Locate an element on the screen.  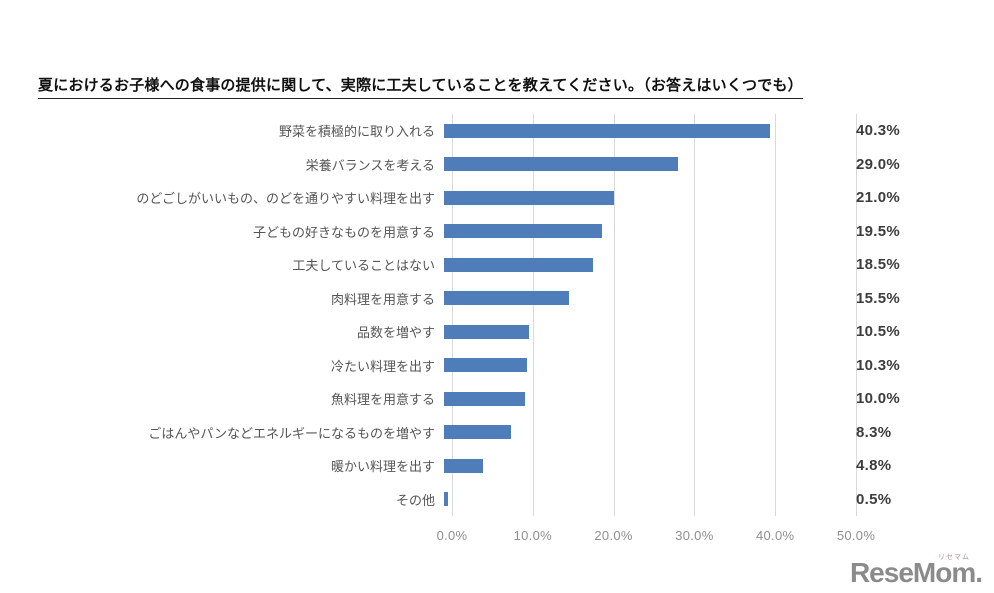
x-tick-label: 10.0% is located at coordinates (532, 535).